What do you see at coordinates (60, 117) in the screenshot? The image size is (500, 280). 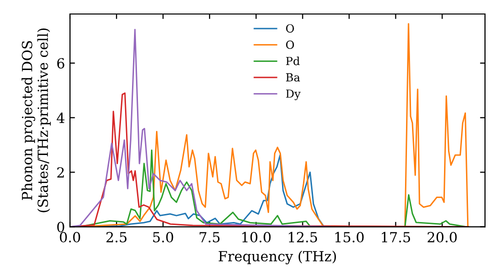 I see `y-tick-label: 4` at bounding box center [60, 117].